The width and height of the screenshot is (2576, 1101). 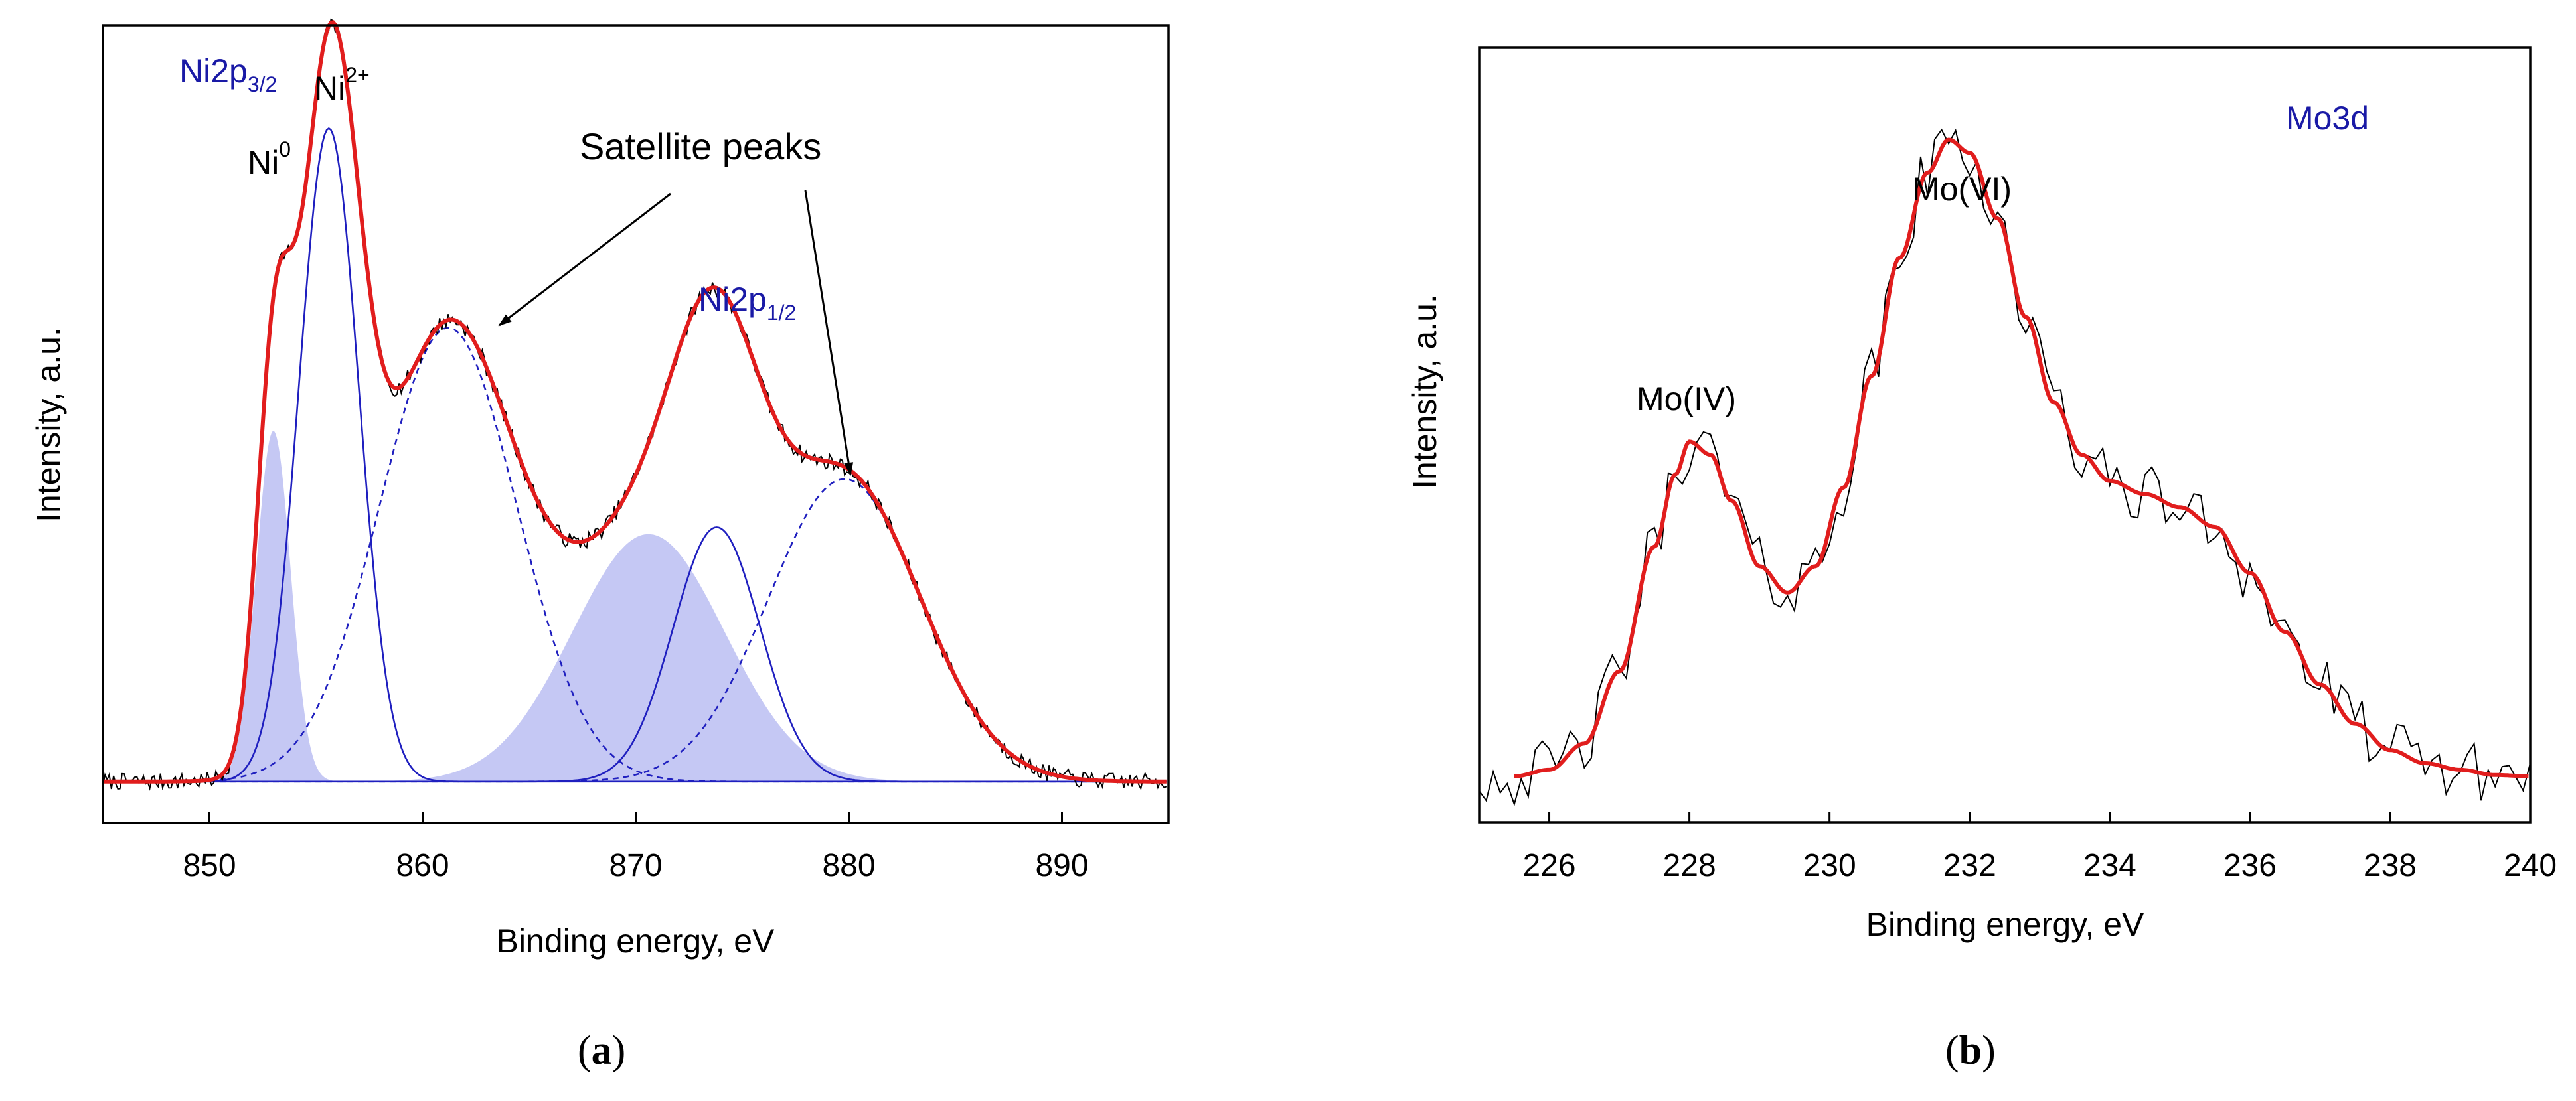 I want to click on chart-b-label-mo4: Mo(IV), so click(x=1686, y=398).